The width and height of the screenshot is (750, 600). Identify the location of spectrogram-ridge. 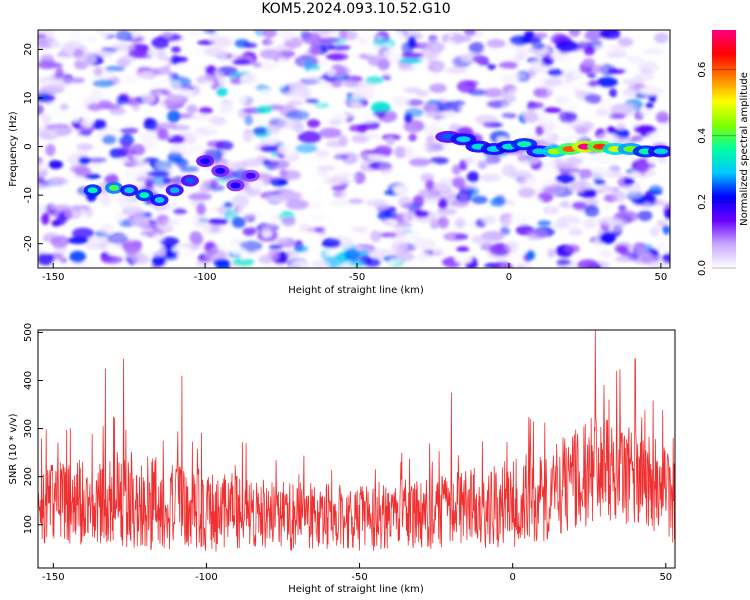
(376, 168).